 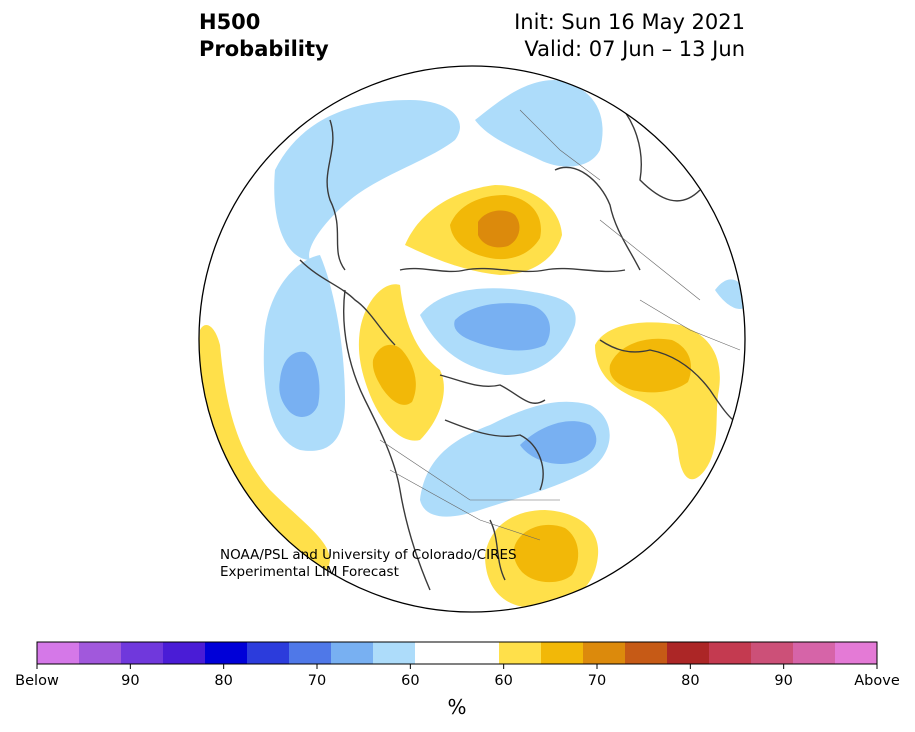 I want to click on title-product: Probability, so click(x=264, y=49).